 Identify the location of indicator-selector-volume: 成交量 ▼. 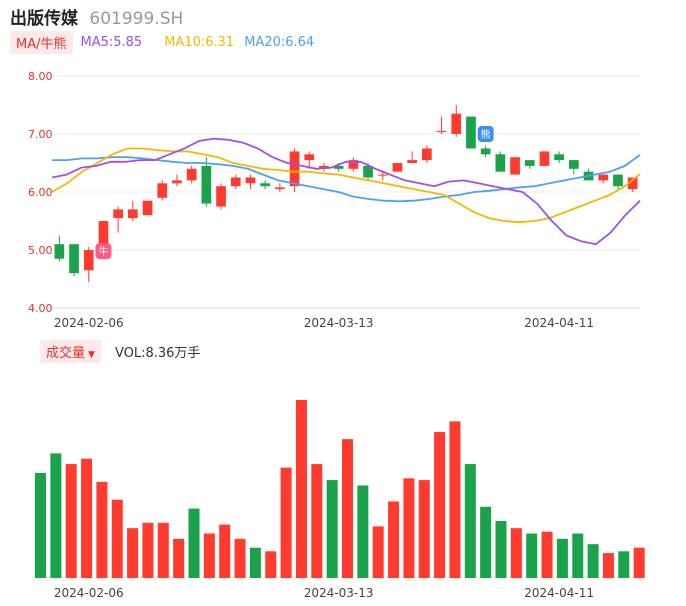
(70, 351).